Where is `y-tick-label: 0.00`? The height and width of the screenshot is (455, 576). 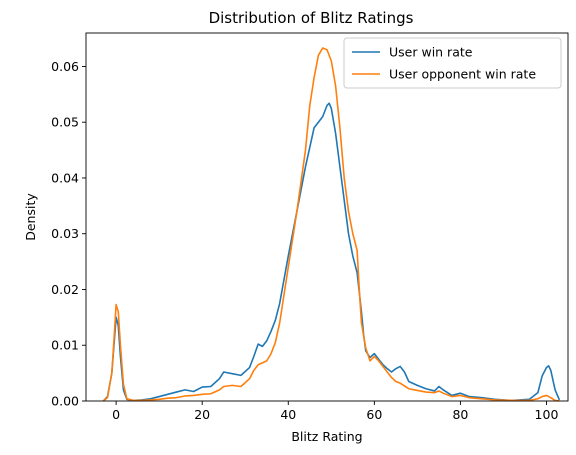
y-tick-label: 0.00 is located at coordinates (65, 401).